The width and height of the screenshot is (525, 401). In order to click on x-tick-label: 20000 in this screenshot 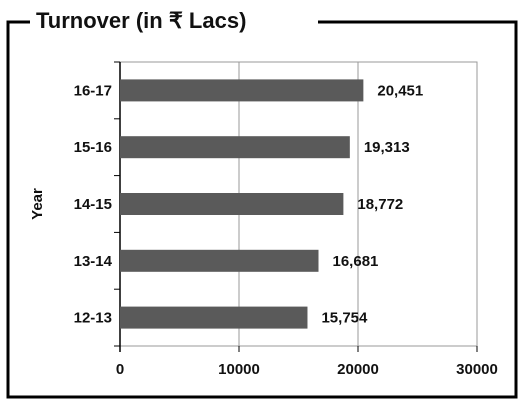, I will do `click(358, 369)`.